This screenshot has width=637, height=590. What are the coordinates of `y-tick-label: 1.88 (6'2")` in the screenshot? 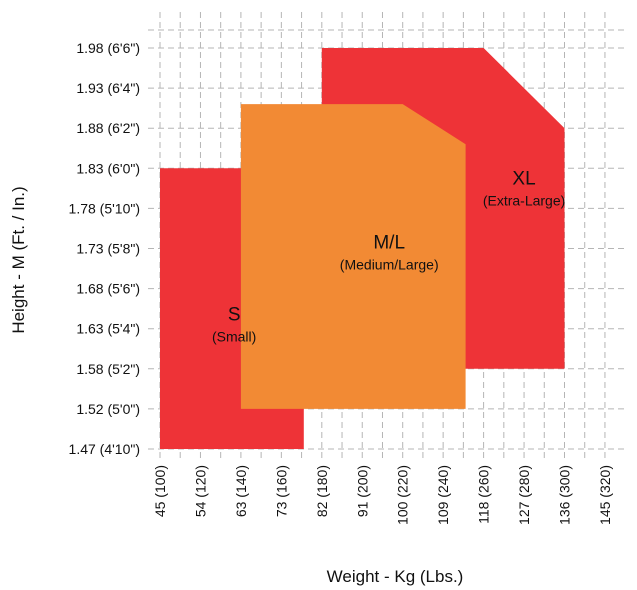 It's located at (108, 128).